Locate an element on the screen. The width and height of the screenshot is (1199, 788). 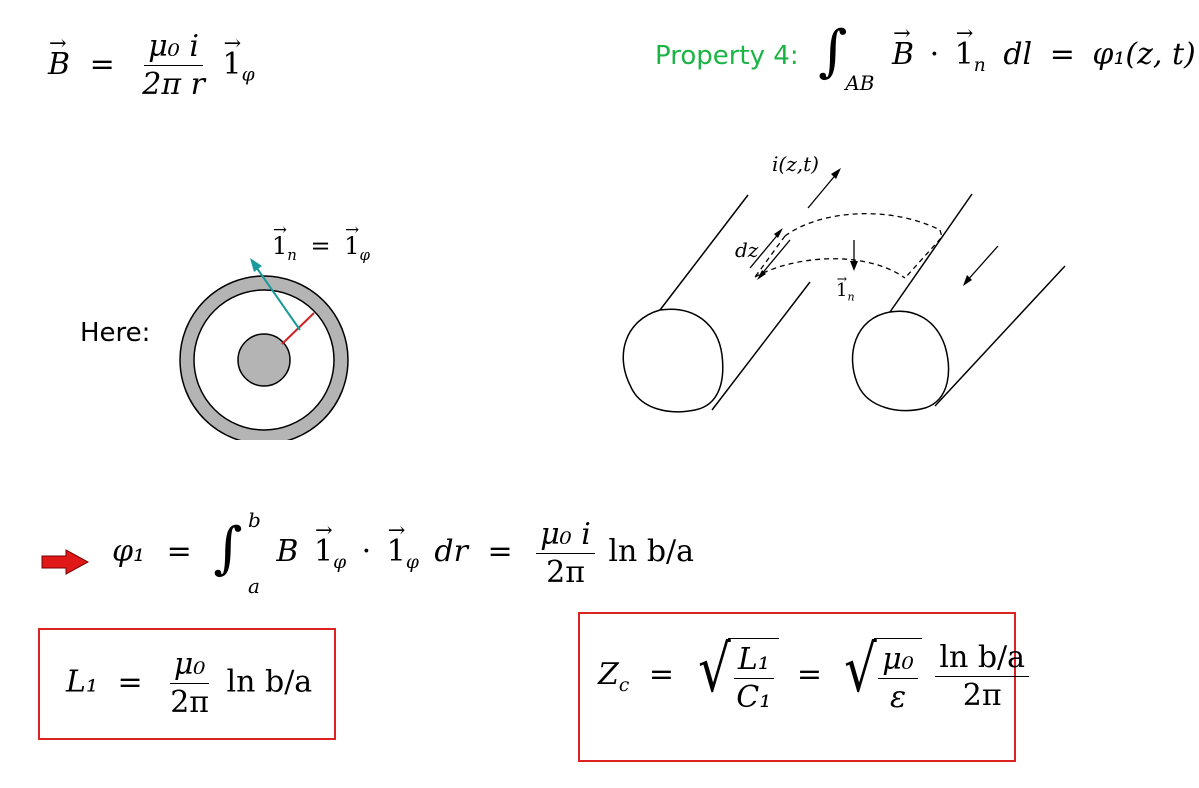
current-arrow is located at coordinates (823, 190).